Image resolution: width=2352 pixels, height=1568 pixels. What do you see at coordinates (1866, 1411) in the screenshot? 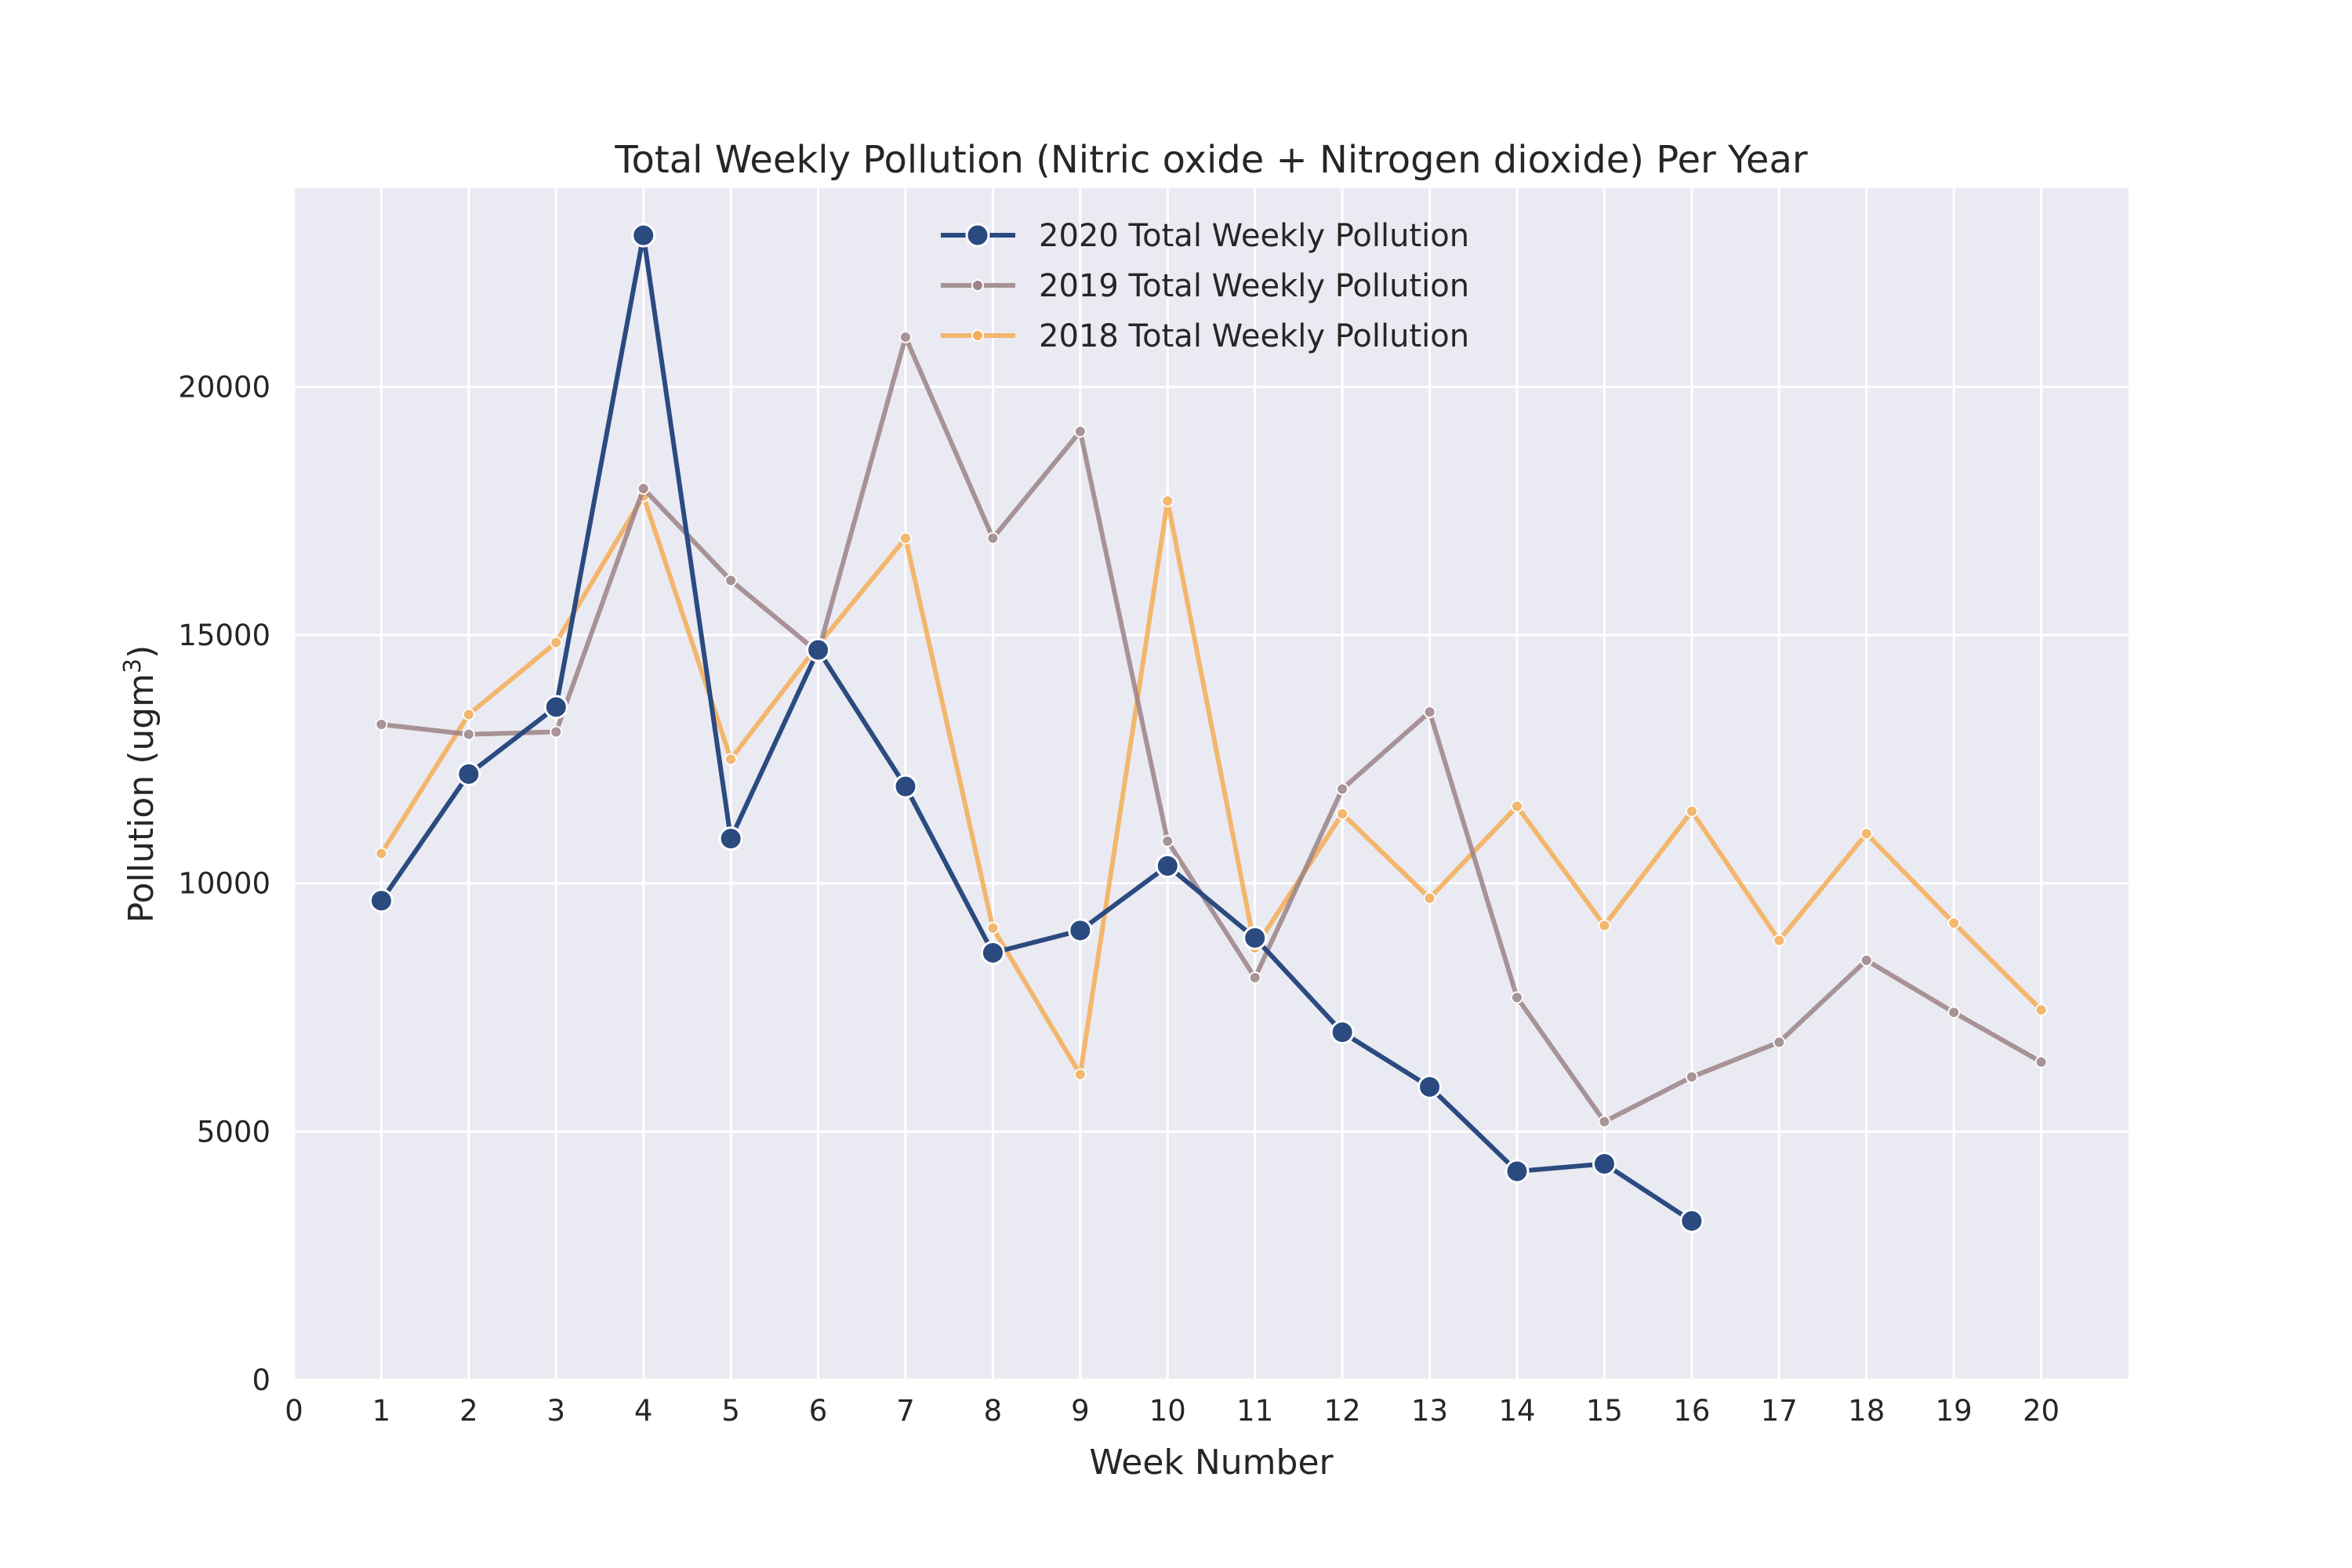
I see `x-tick-label: 18` at bounding box center [1866, 1411].